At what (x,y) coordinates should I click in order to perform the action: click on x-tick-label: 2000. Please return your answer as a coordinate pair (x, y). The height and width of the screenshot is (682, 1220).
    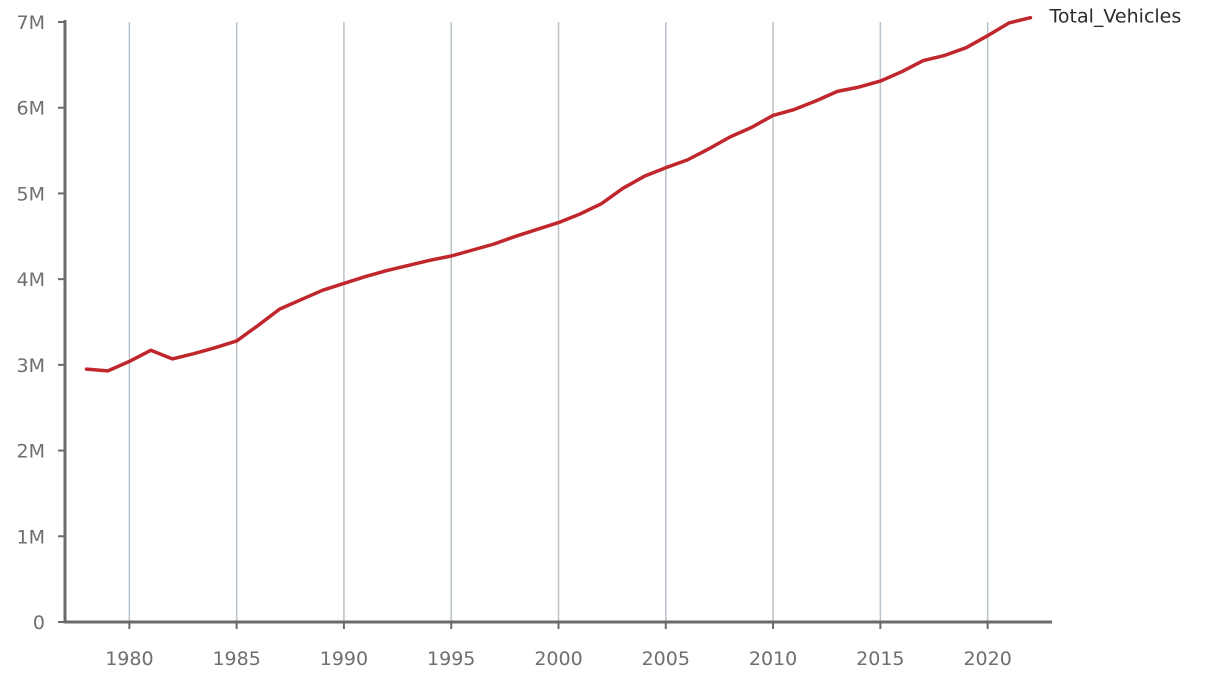
    Looking at the image, I should click on (558, 659).